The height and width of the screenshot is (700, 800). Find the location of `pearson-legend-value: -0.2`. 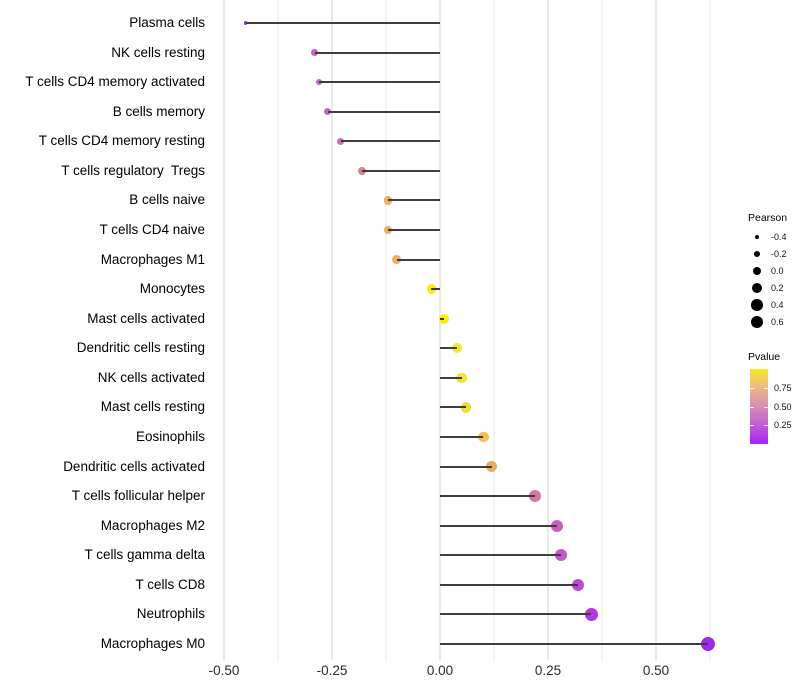

pearson-legend-value: -0.2 is located at coordinates (779, 254).